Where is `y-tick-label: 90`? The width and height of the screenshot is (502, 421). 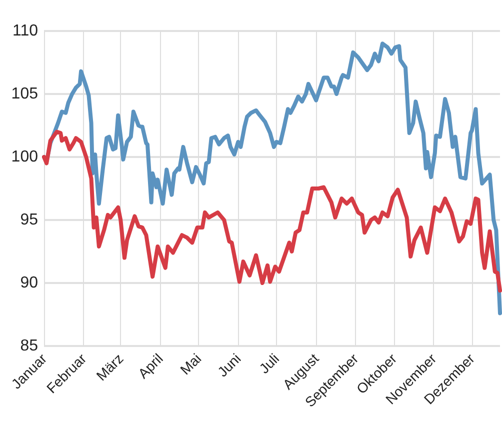 y-tick-label: 90 is located at coordinates (29, 283).